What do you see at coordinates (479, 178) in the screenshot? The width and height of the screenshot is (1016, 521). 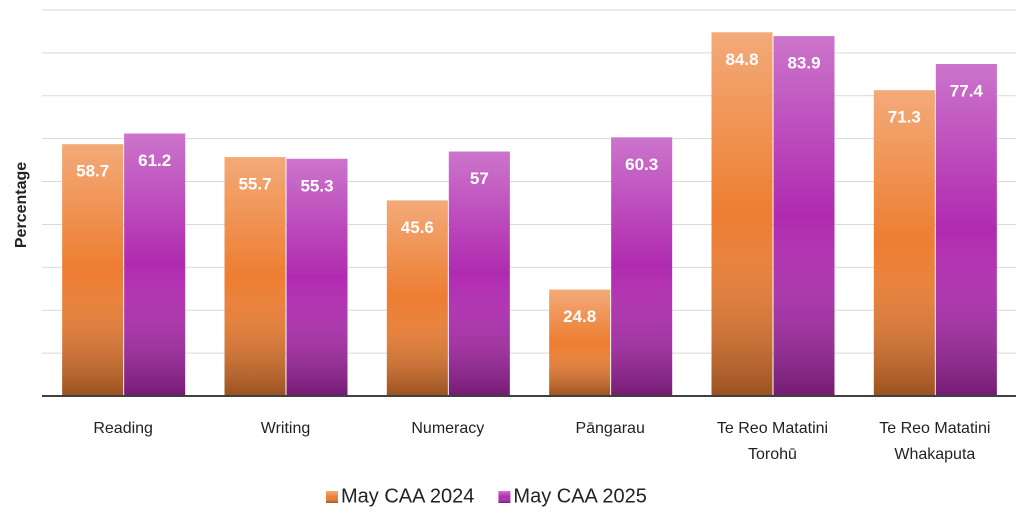 I see `value-label: 57` at bounding box center [479, 178].